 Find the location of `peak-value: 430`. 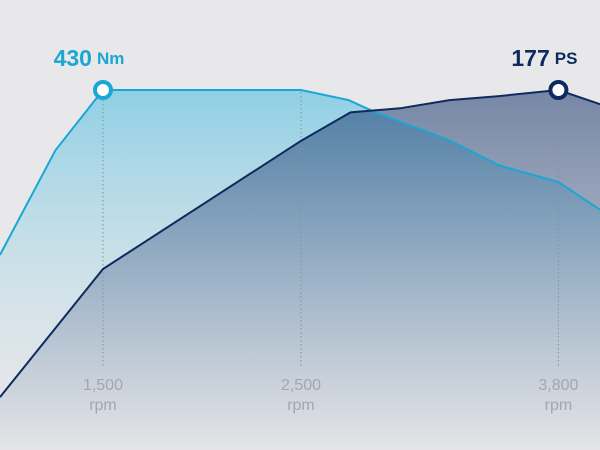

peak-value: 430 is located at coordinates (73, 58).